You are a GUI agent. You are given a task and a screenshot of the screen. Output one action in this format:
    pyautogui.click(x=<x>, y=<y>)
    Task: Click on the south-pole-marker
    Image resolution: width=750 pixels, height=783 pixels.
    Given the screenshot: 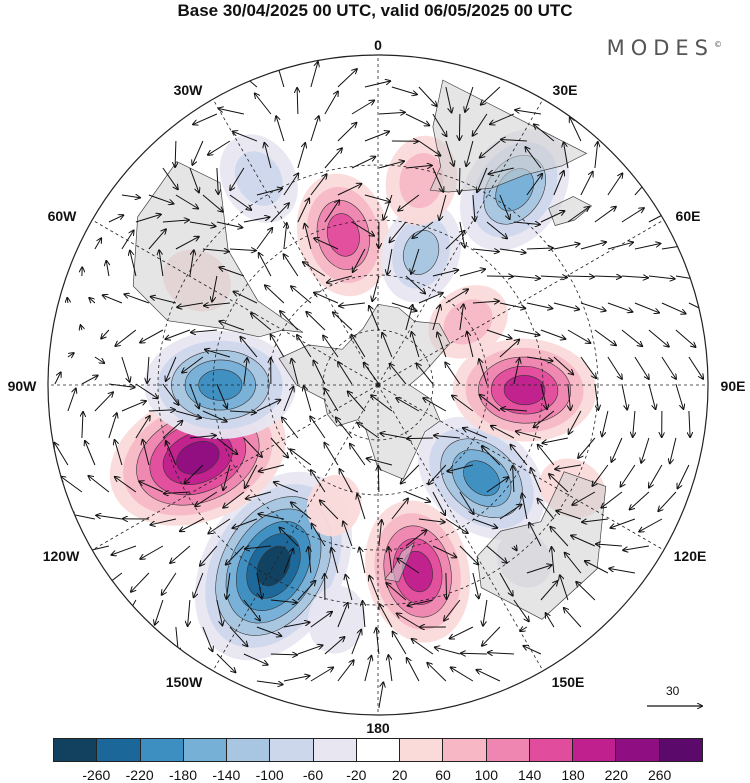 What is the action you would take?
    pyautogui.click(x=378, y=385)
    